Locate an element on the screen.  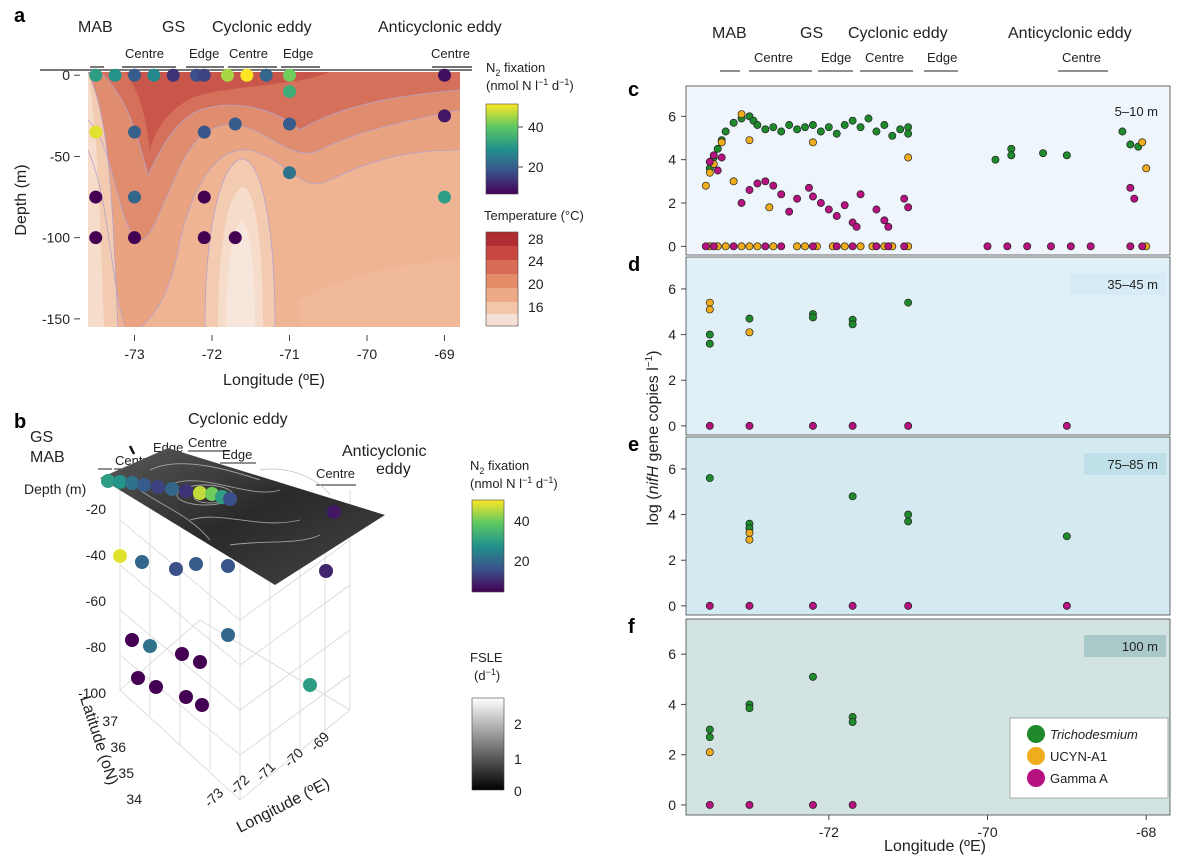
panel-c-ytick-label: 6 is located at coordinates (672, 116).